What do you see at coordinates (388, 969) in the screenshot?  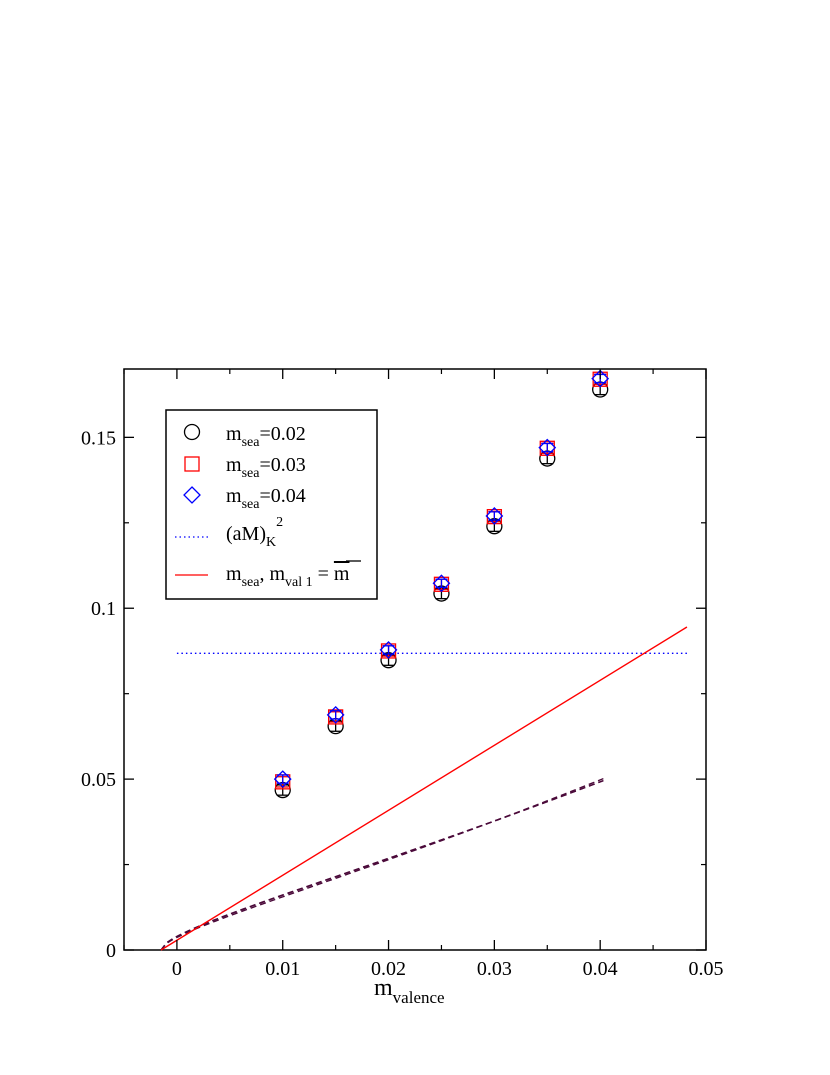 I see `x-tick-label-2: 0.02` at bounding box center [388, 969].